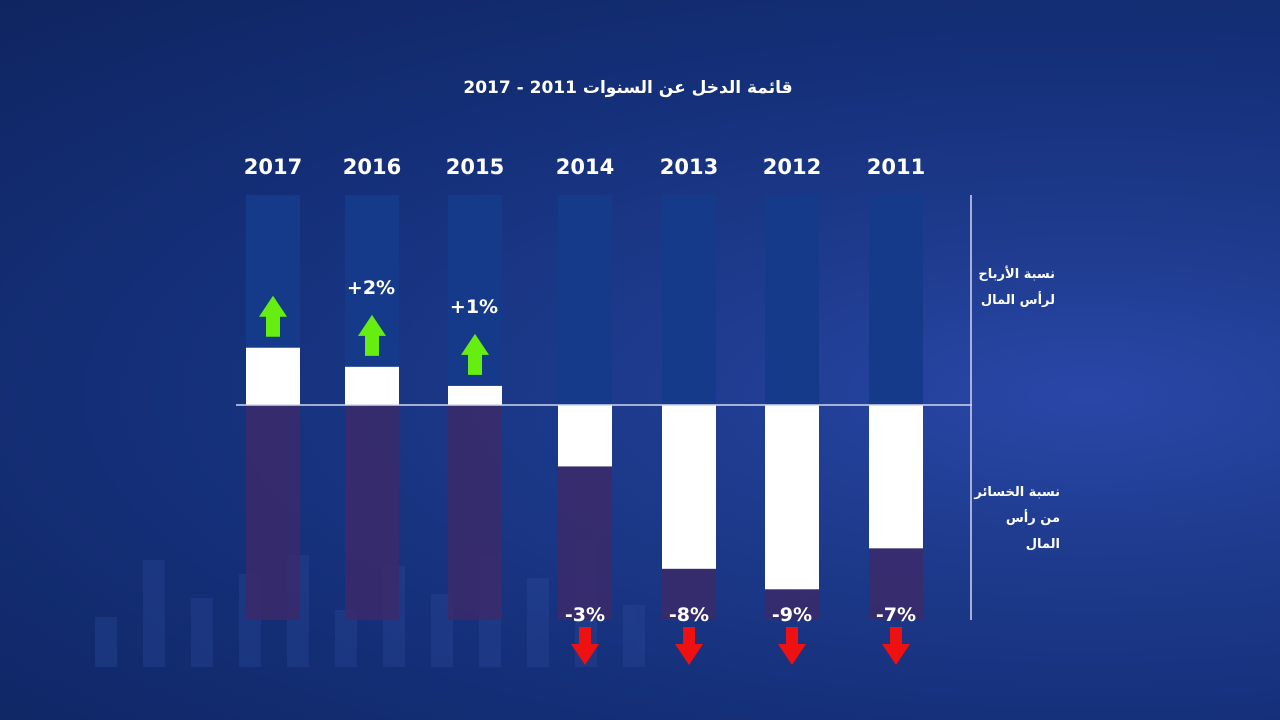 The height and width of the screenshot is (720, 1280). What do you see at coordinates (585, 167) in the screenshot?
I see `x-tick-label-2014: 2014` at bounding box center [585, 167].